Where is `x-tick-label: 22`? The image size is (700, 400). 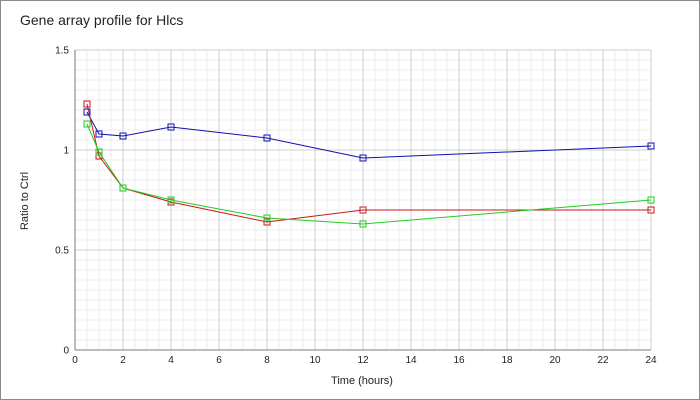 x-tick-label: 22 is located at coordinates (603, 360).